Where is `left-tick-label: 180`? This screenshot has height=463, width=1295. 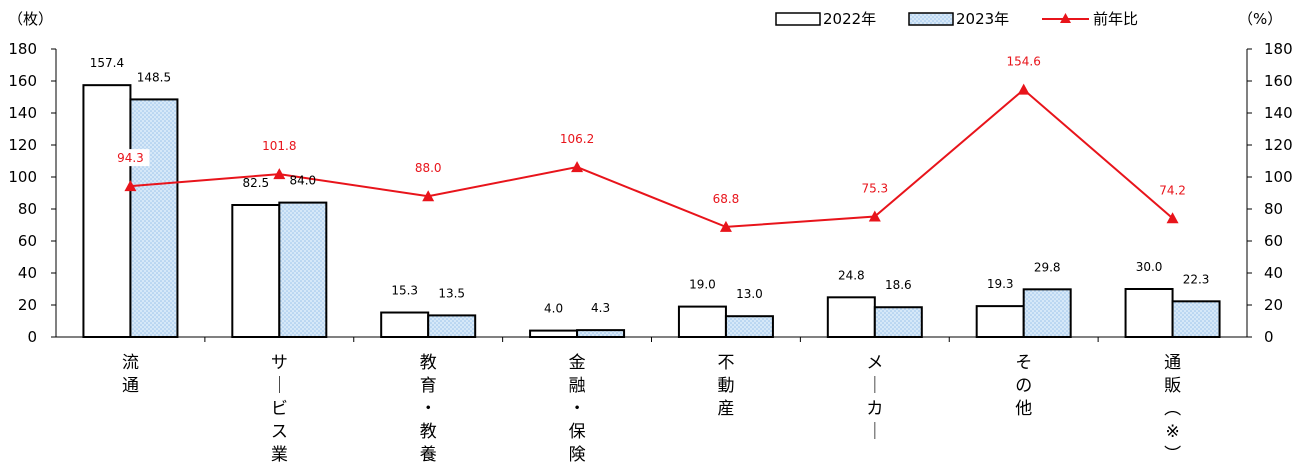
left-tick-label: 180 is located at coordinates (22, 49).